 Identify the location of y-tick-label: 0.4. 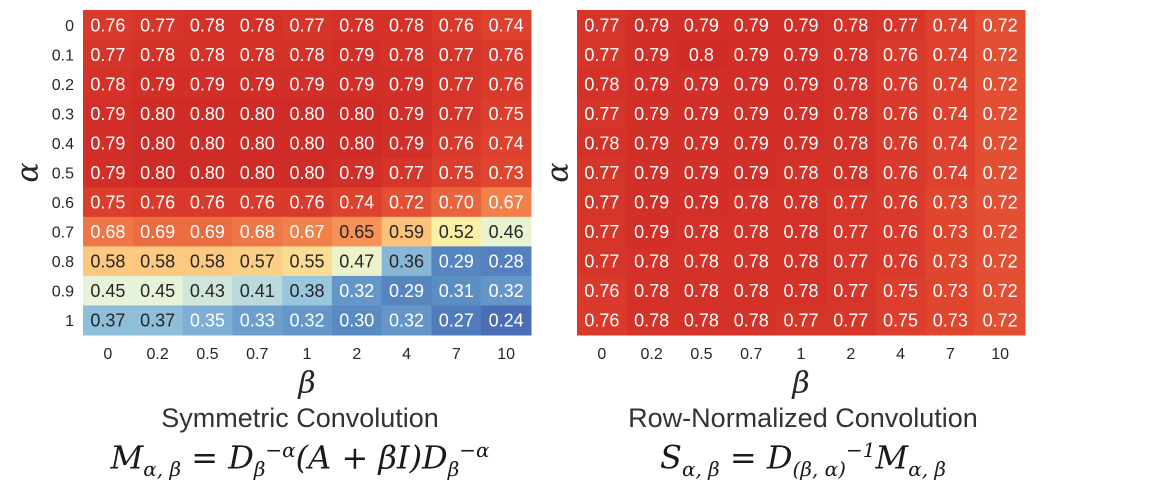
(63, 144).